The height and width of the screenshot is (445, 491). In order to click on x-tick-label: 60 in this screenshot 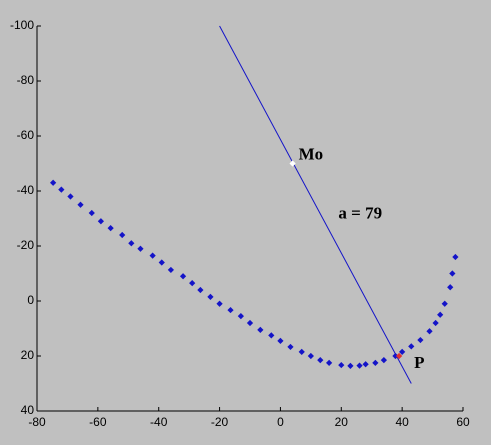, I will do `click(463, 422)`.